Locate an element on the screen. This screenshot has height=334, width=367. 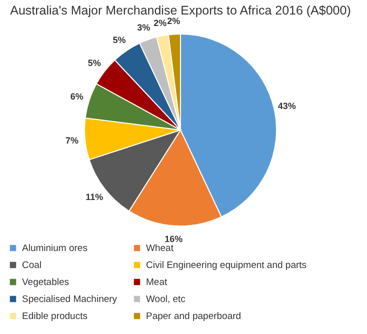
data-label: 6% is located at coordinates (77, 96).